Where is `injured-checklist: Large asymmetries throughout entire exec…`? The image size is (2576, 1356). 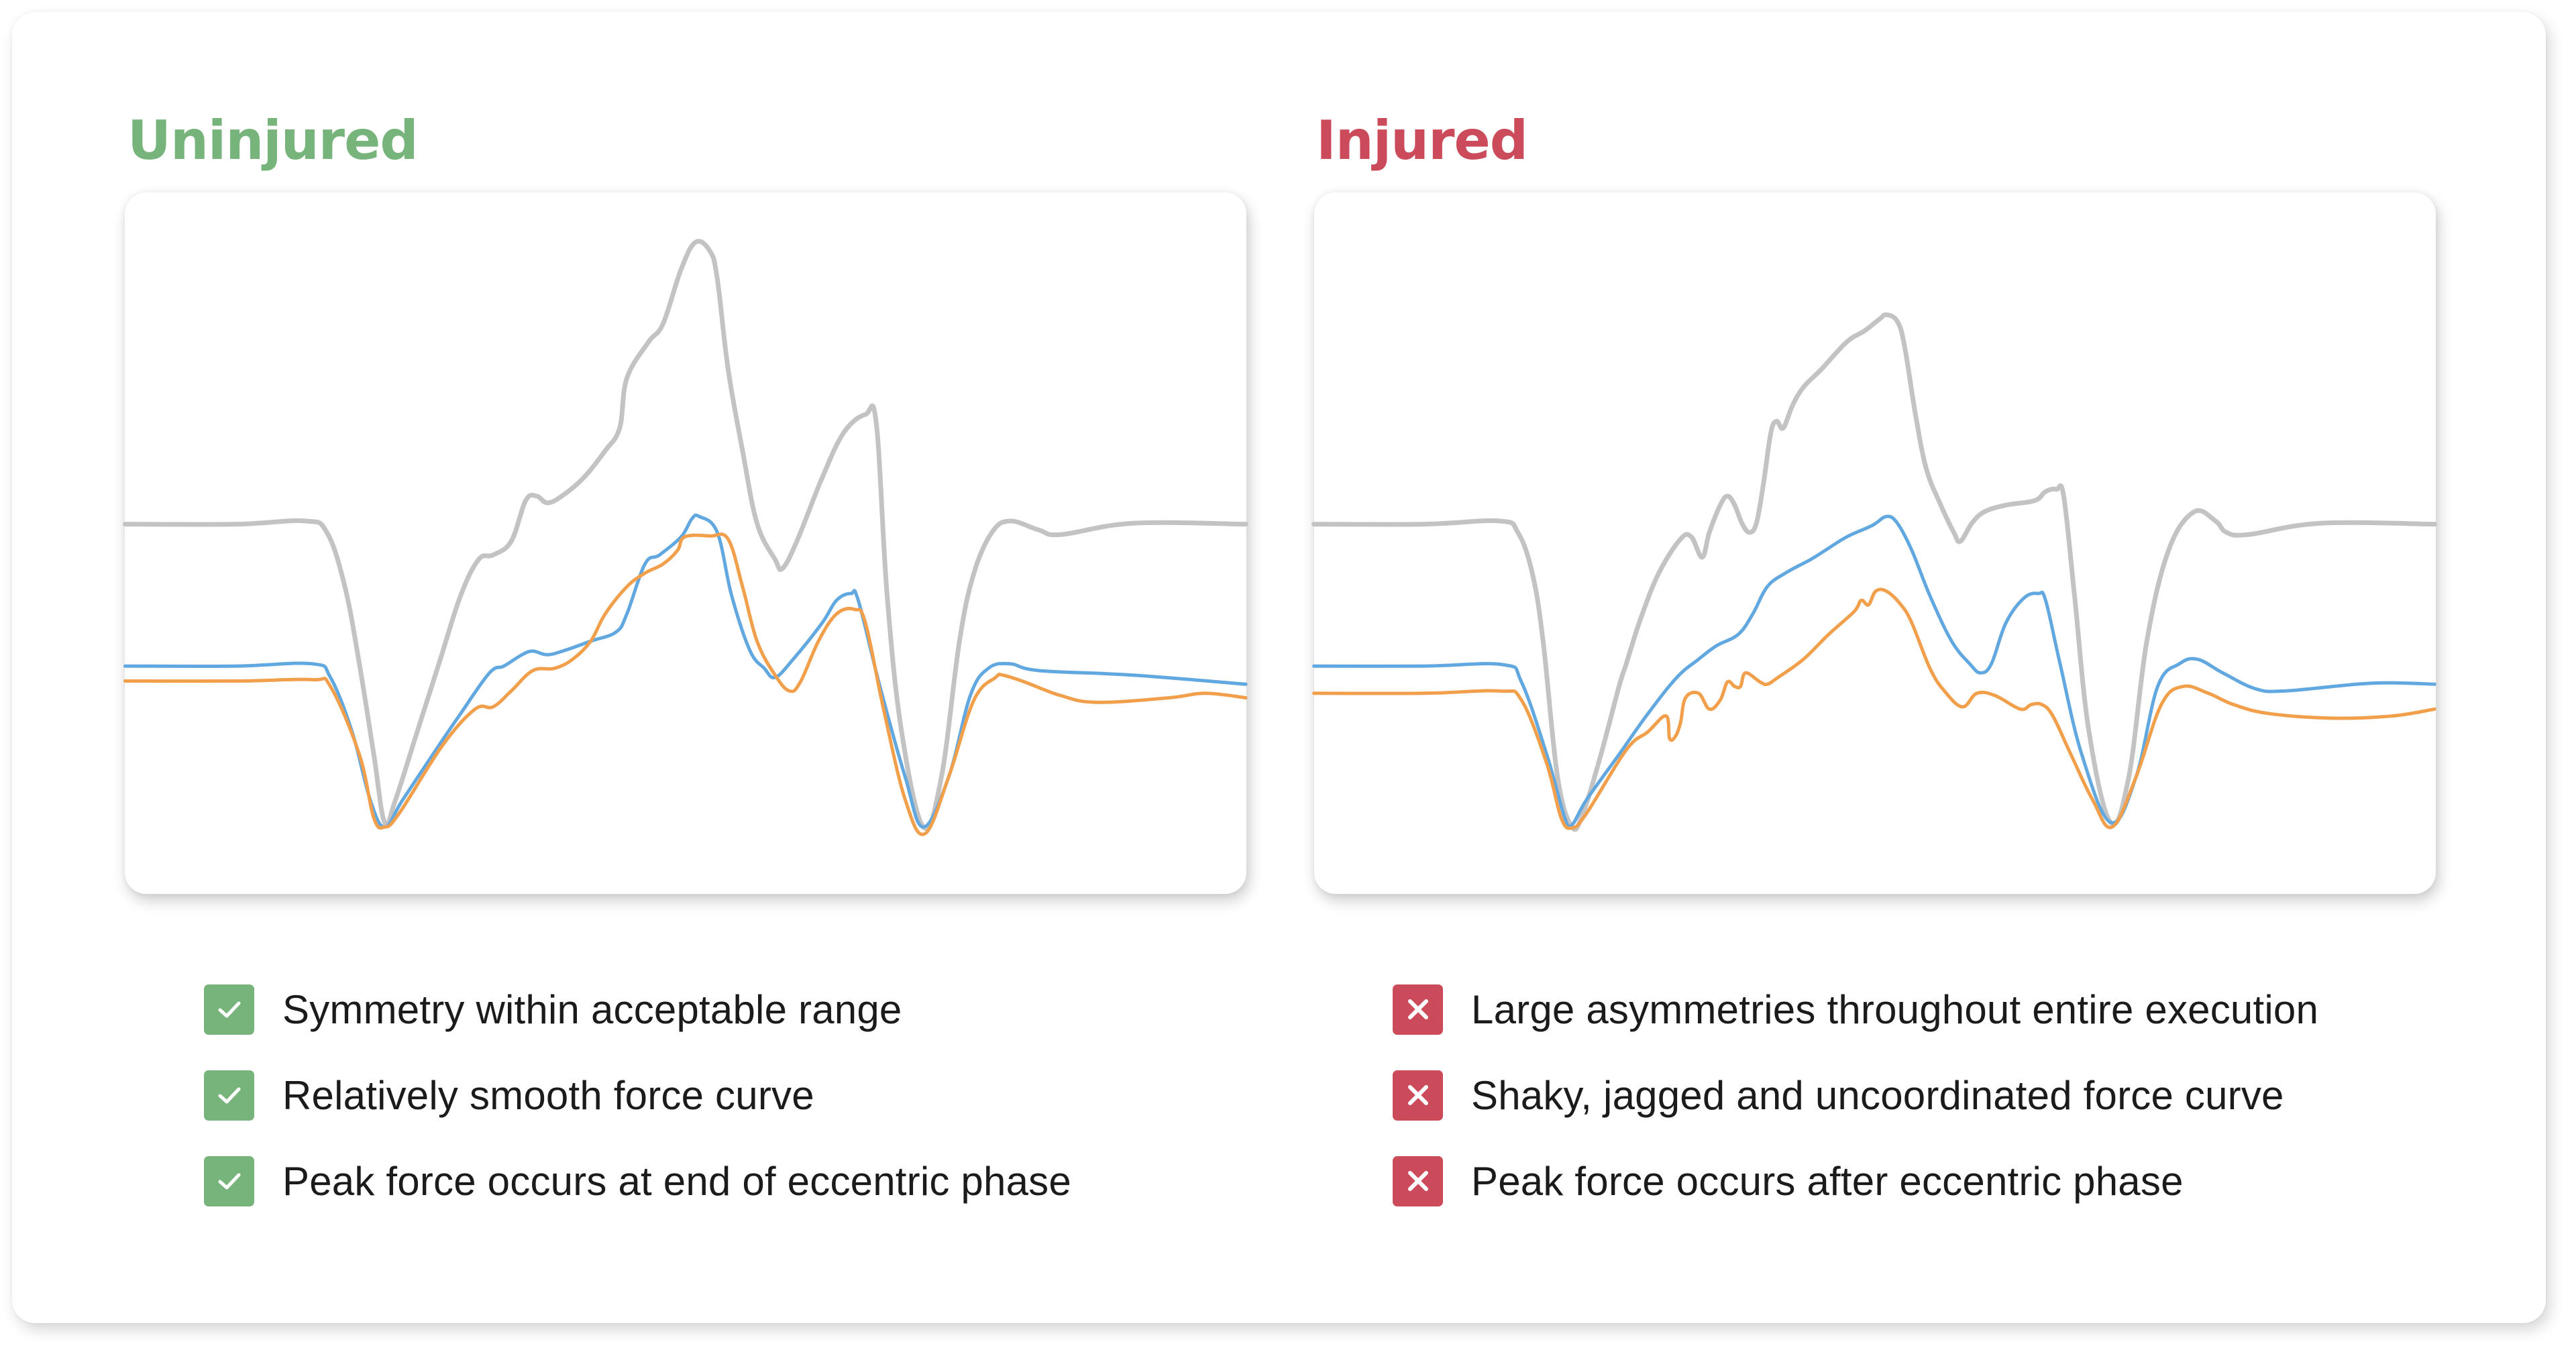 injured-checklist: Large asymmetries throughout entire exec… is located at coordinates (1855, 1112).